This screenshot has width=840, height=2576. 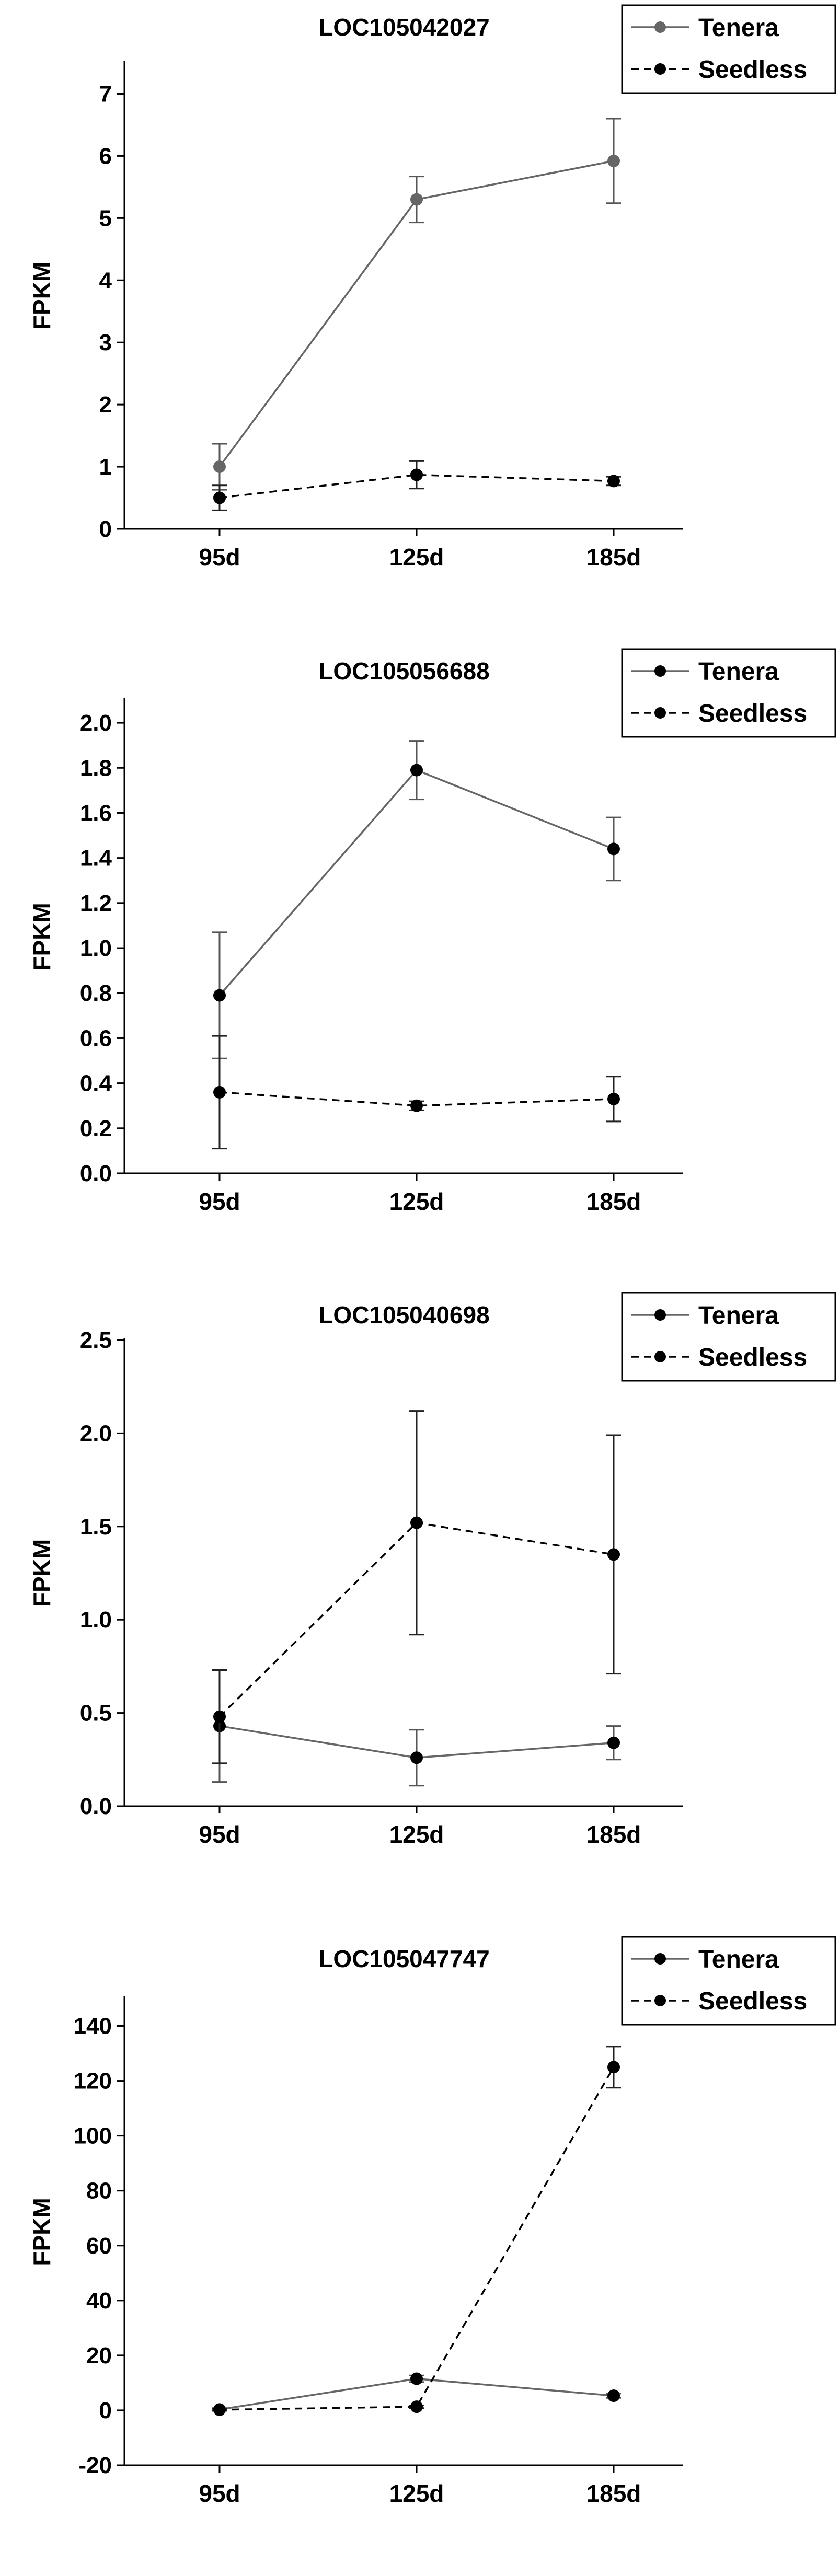 I want to click on y-tick-label: 80, so click(x=99, y=2191).